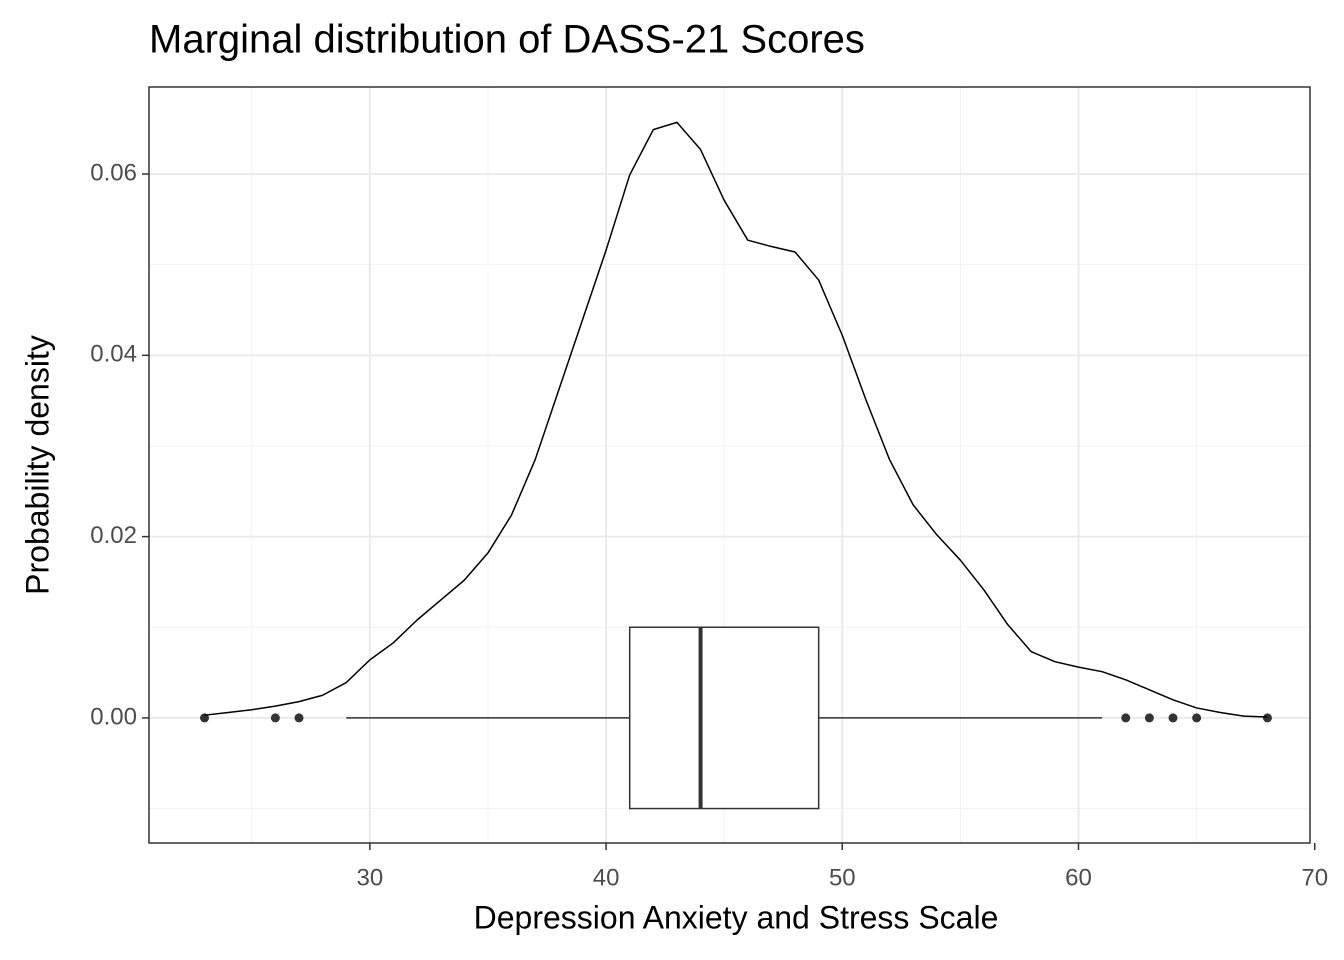  I want to click on x-tick-label: 50, so click(842, 877).